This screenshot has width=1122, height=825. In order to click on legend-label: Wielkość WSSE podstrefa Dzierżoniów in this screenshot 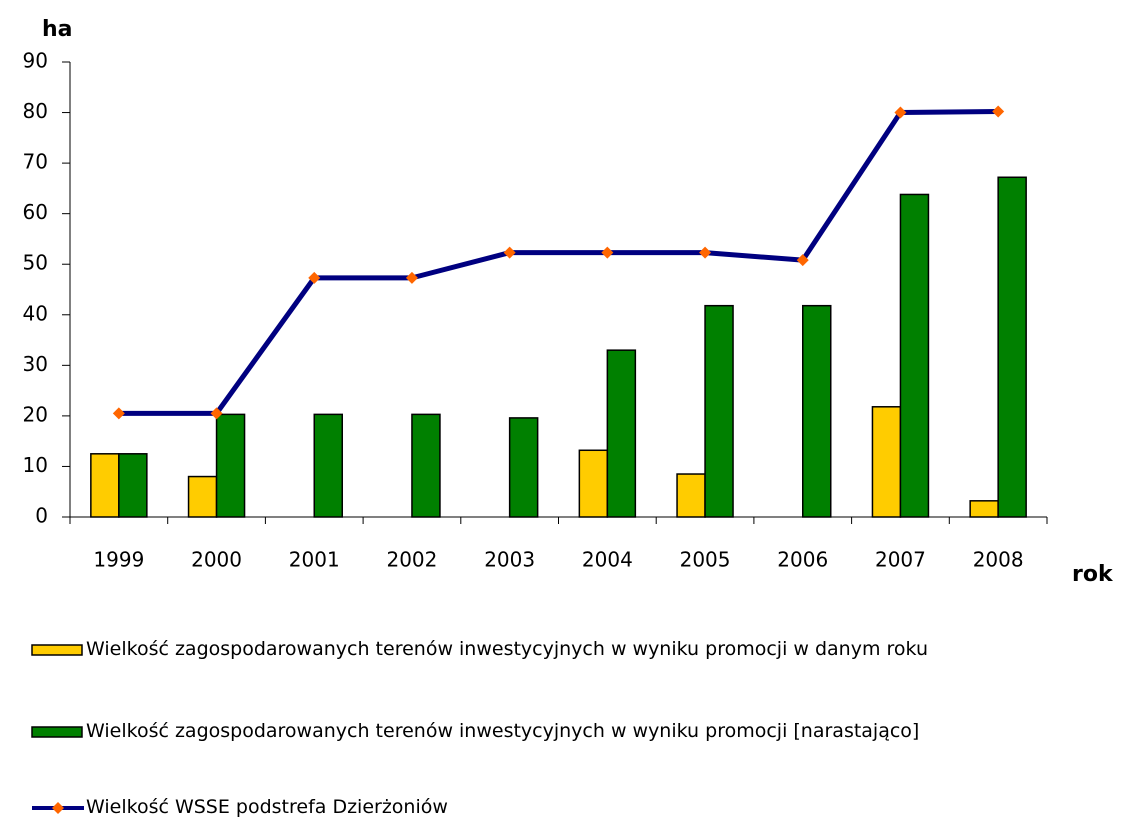, I will do `click(267, 807)`.